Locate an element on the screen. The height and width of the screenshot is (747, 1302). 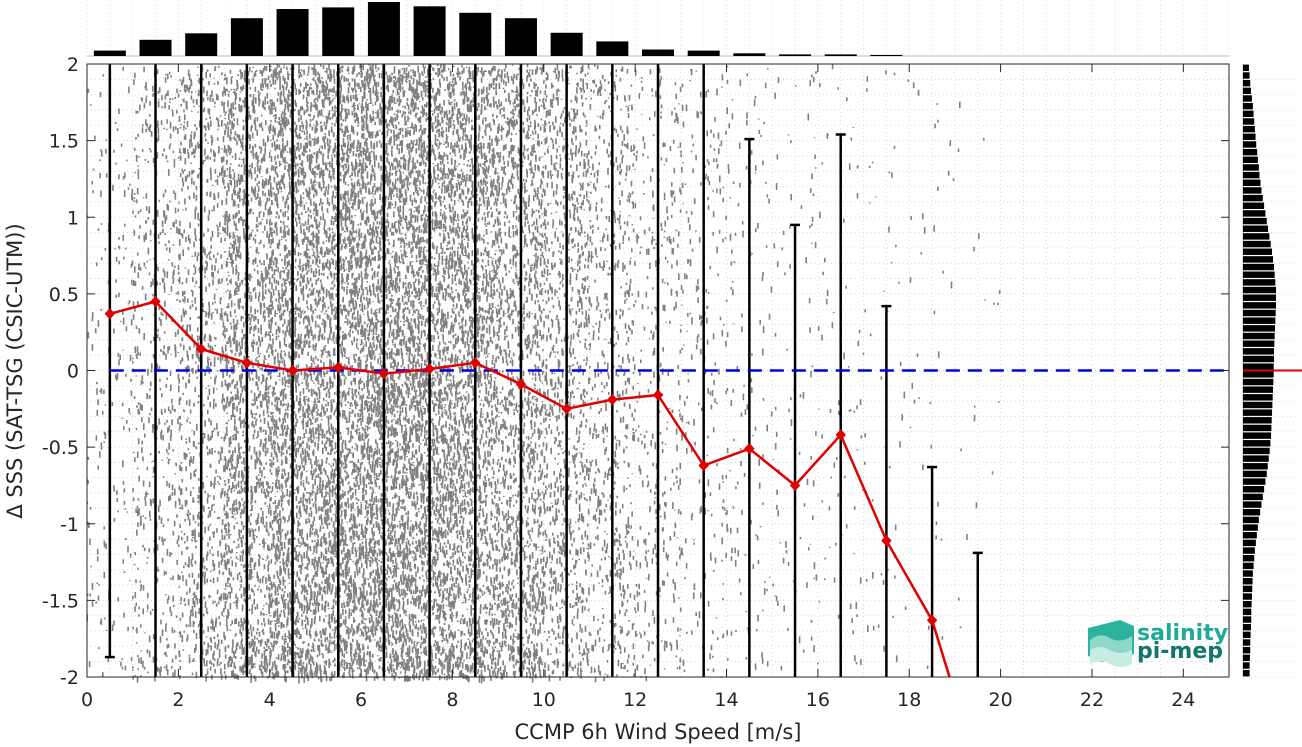
logo-line2: pi-mep is located at coordinates (1180, 651).